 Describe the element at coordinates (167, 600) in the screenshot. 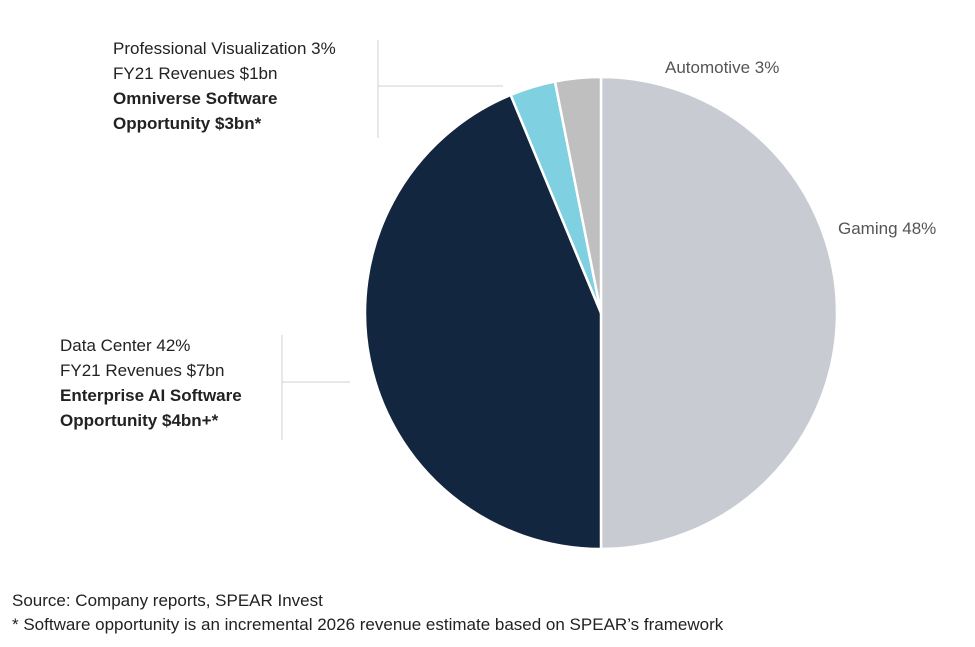

I see `source-note: Source: Company reports, SPEAR Invest` at that location.